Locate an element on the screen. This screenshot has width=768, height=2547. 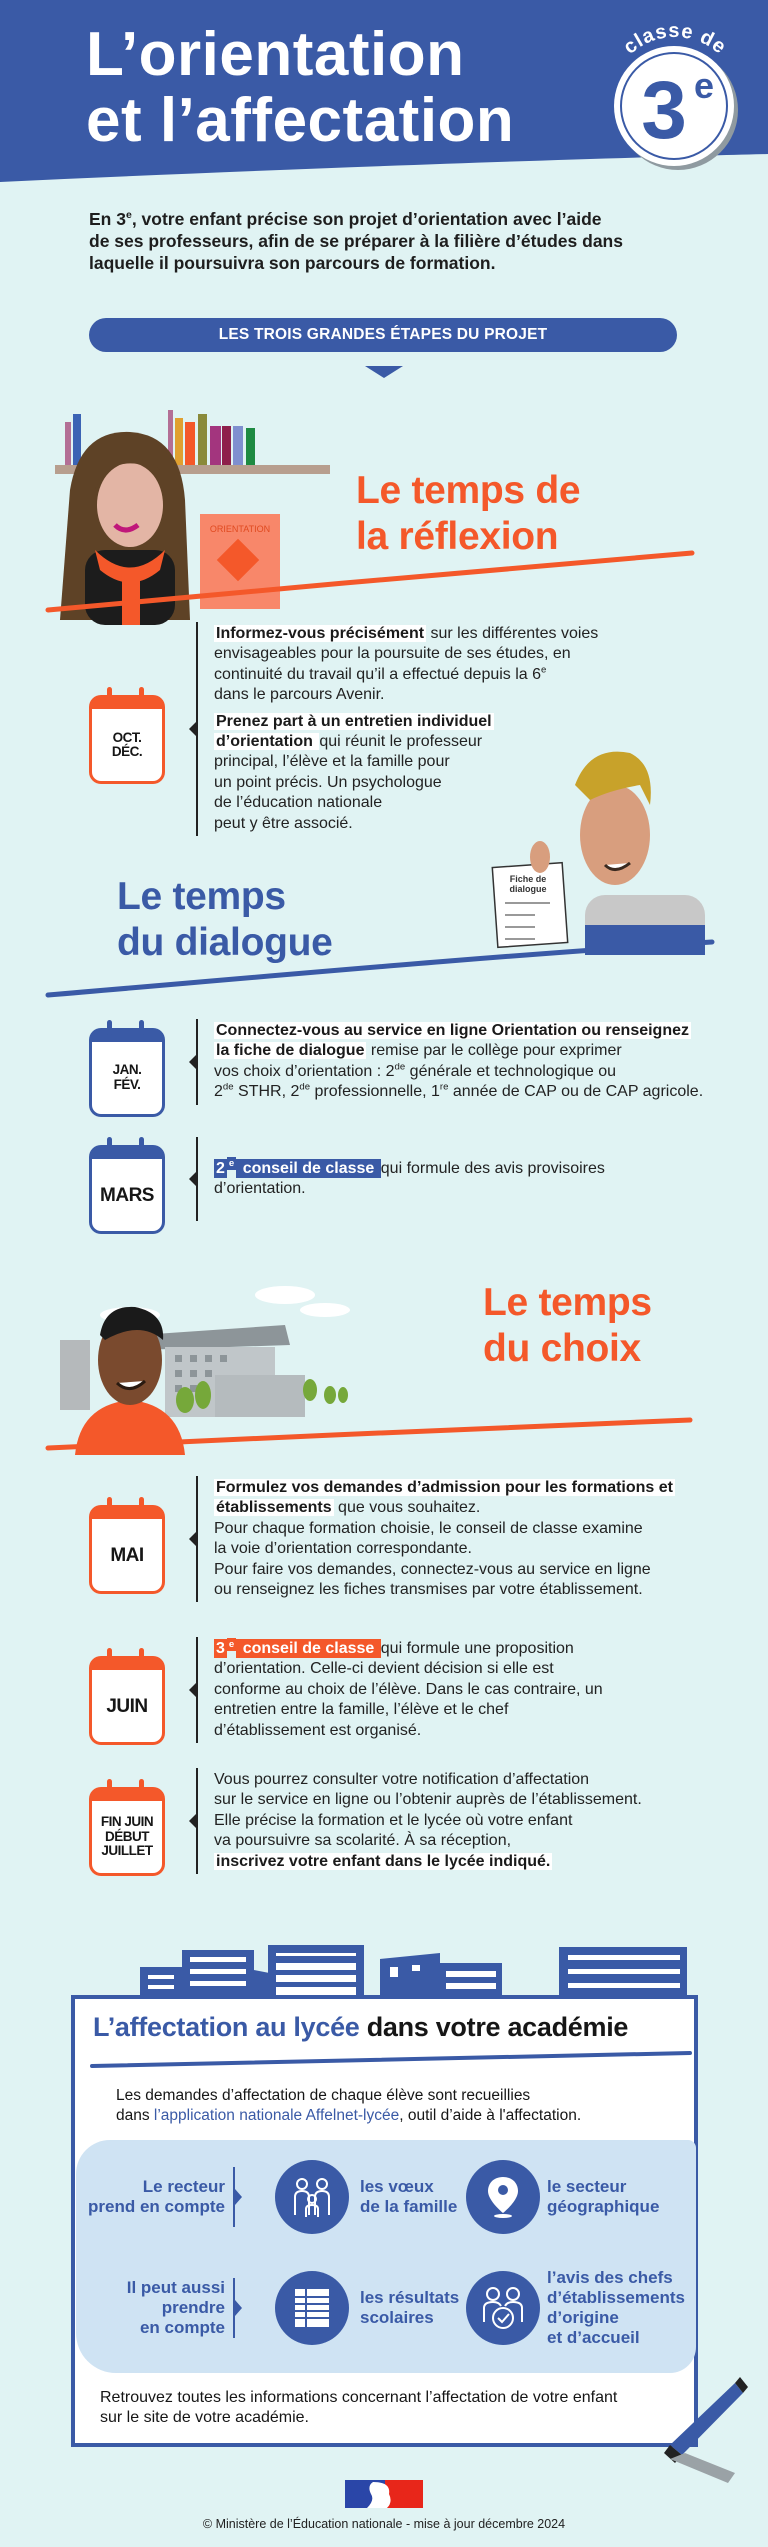
woman-avatar is located at coordinates (125, 528).